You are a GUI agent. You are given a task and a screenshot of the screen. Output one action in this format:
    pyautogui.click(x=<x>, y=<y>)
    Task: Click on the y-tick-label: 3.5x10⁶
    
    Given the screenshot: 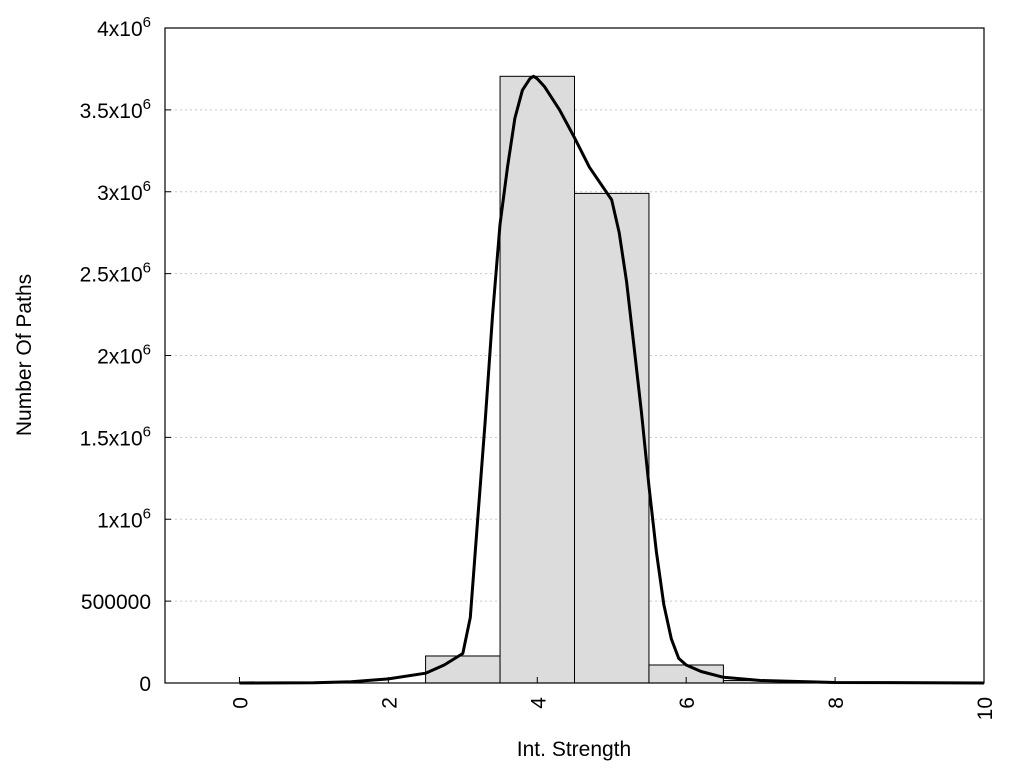 What is the action you would take?
    pyautogui.click(x=115, y=109)
    